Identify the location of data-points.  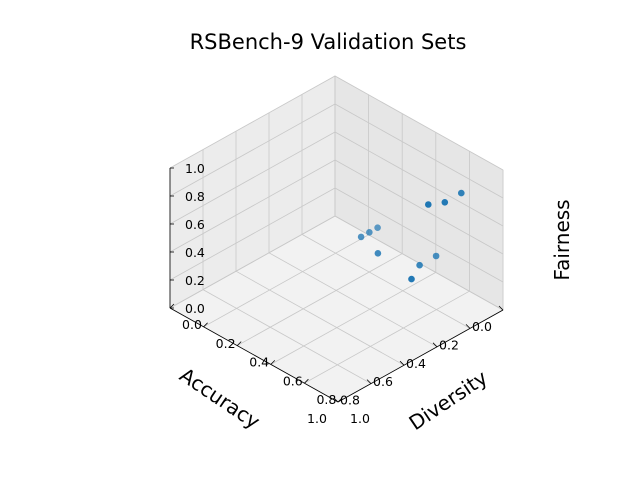
(411, 236).